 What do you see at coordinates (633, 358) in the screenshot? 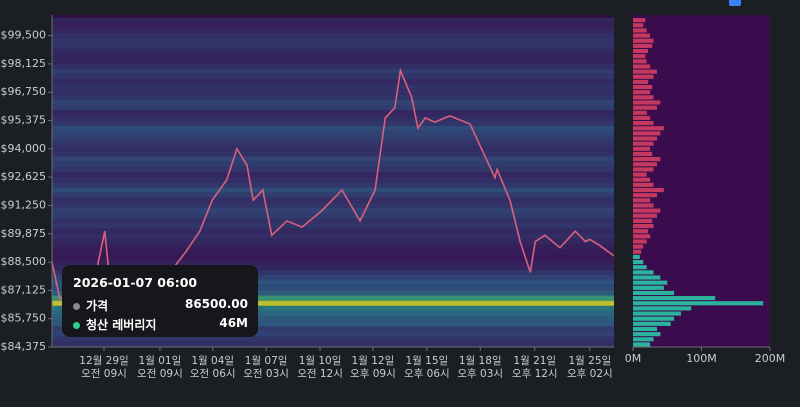
I see `x-tick-label: 0M` at bounding box center [633, 358].